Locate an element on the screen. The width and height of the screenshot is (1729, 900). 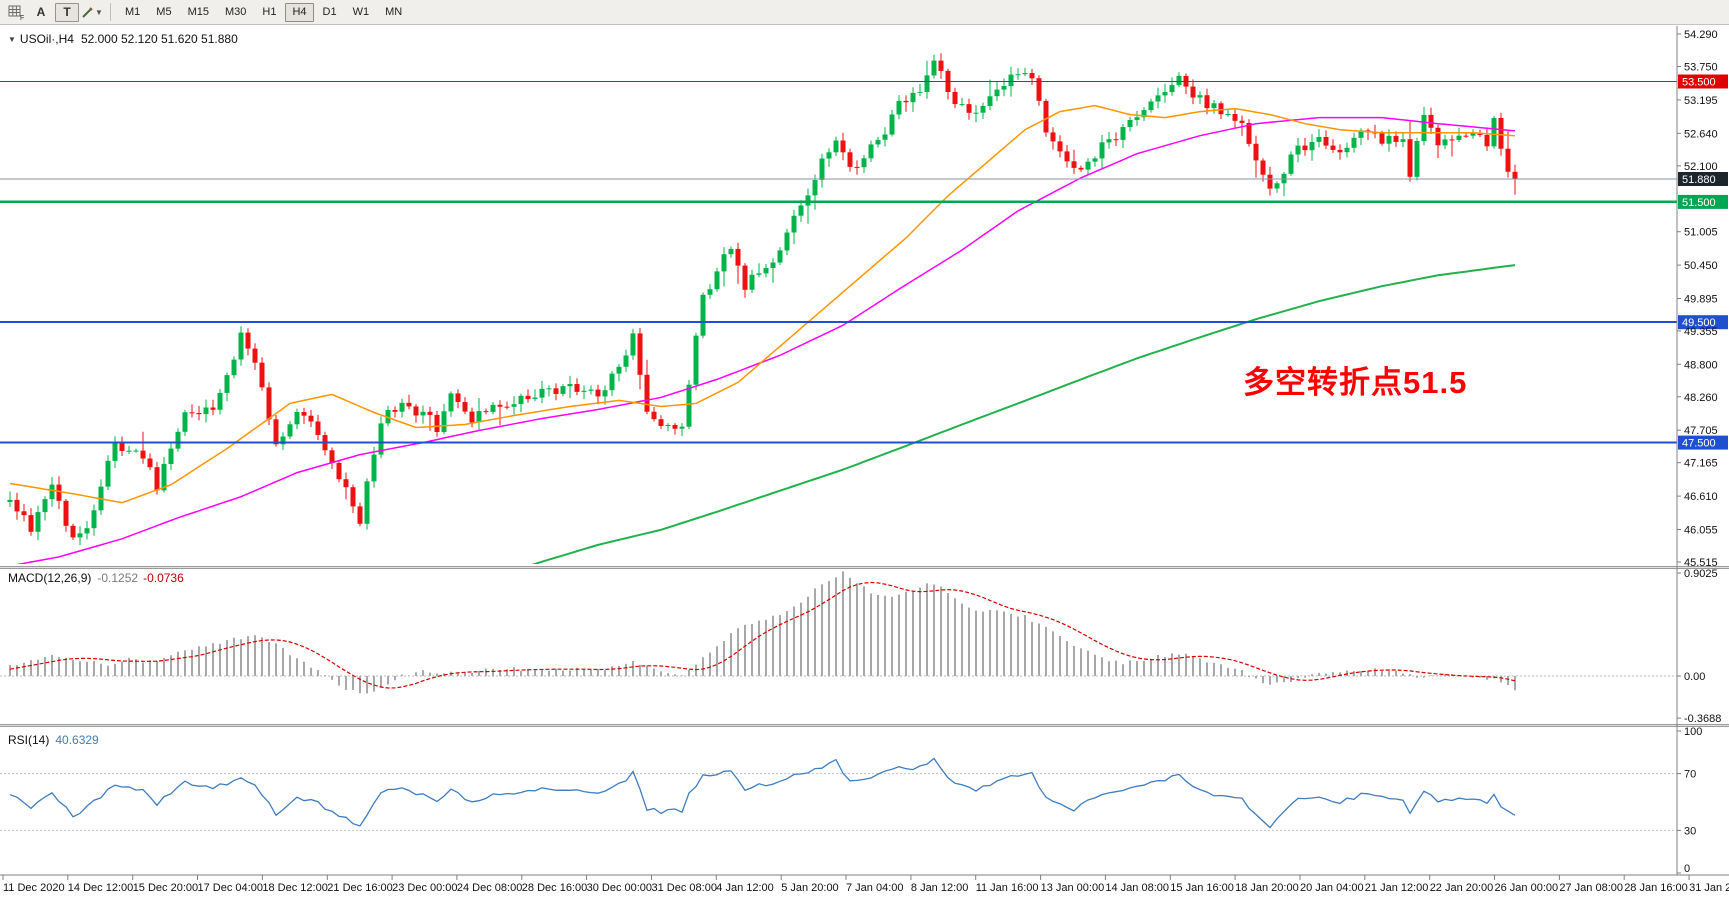
time-label: 13 Jan 00:00 is located at coordinates (1073, 888).